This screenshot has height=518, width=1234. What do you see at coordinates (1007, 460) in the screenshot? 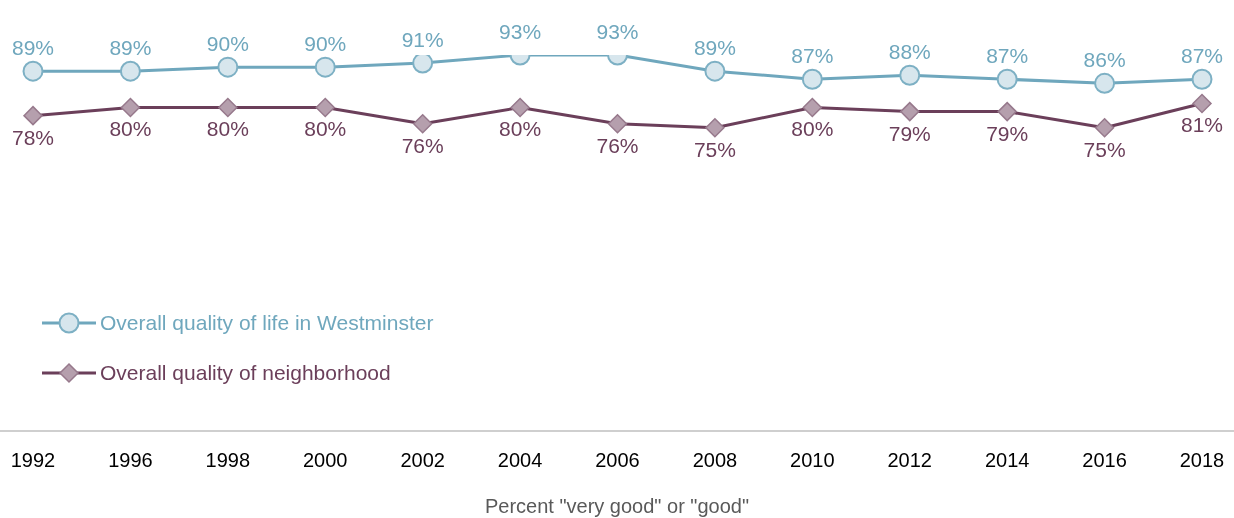
I see `x-tick-label: 2014` at bounding box center [1007, 460].